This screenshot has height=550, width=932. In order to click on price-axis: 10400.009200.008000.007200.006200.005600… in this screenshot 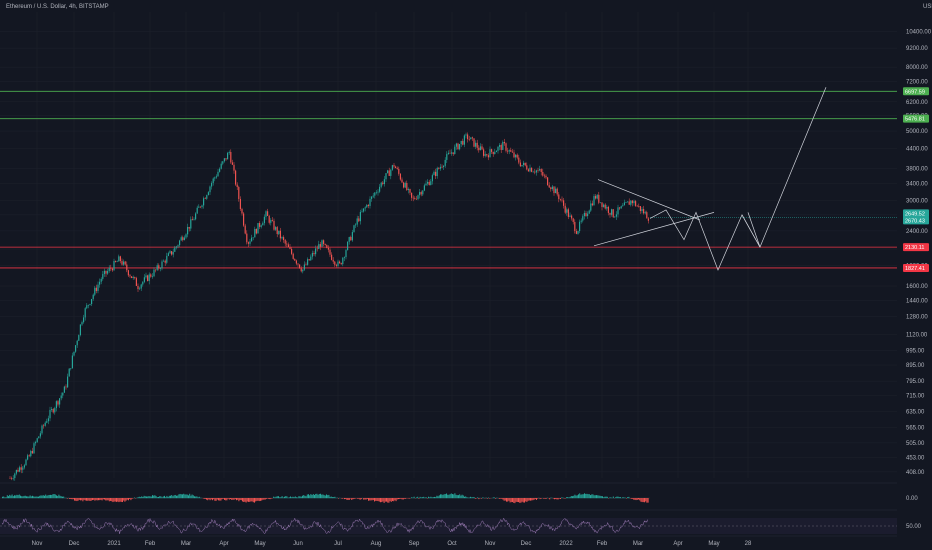, I will do `click(919, 240)`.